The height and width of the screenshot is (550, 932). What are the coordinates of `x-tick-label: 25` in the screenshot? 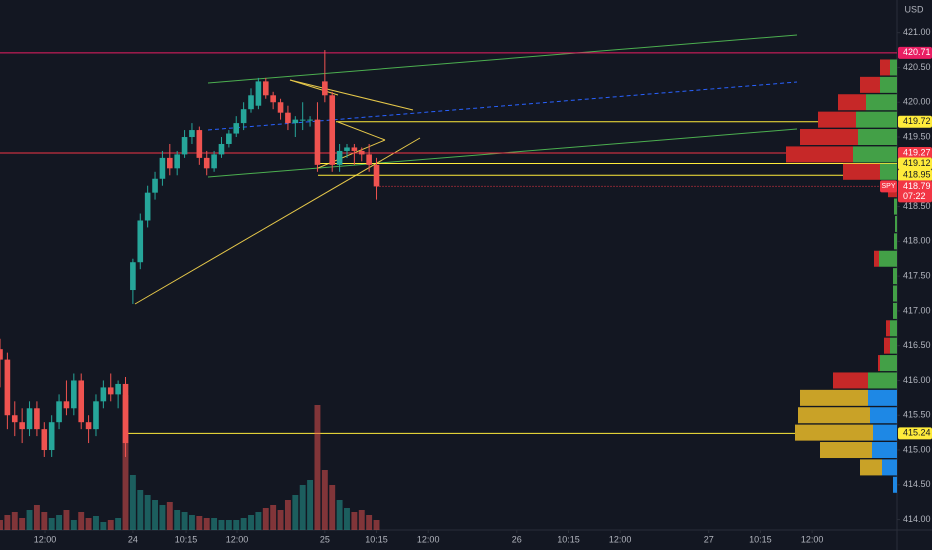 It's located at (325, 539).